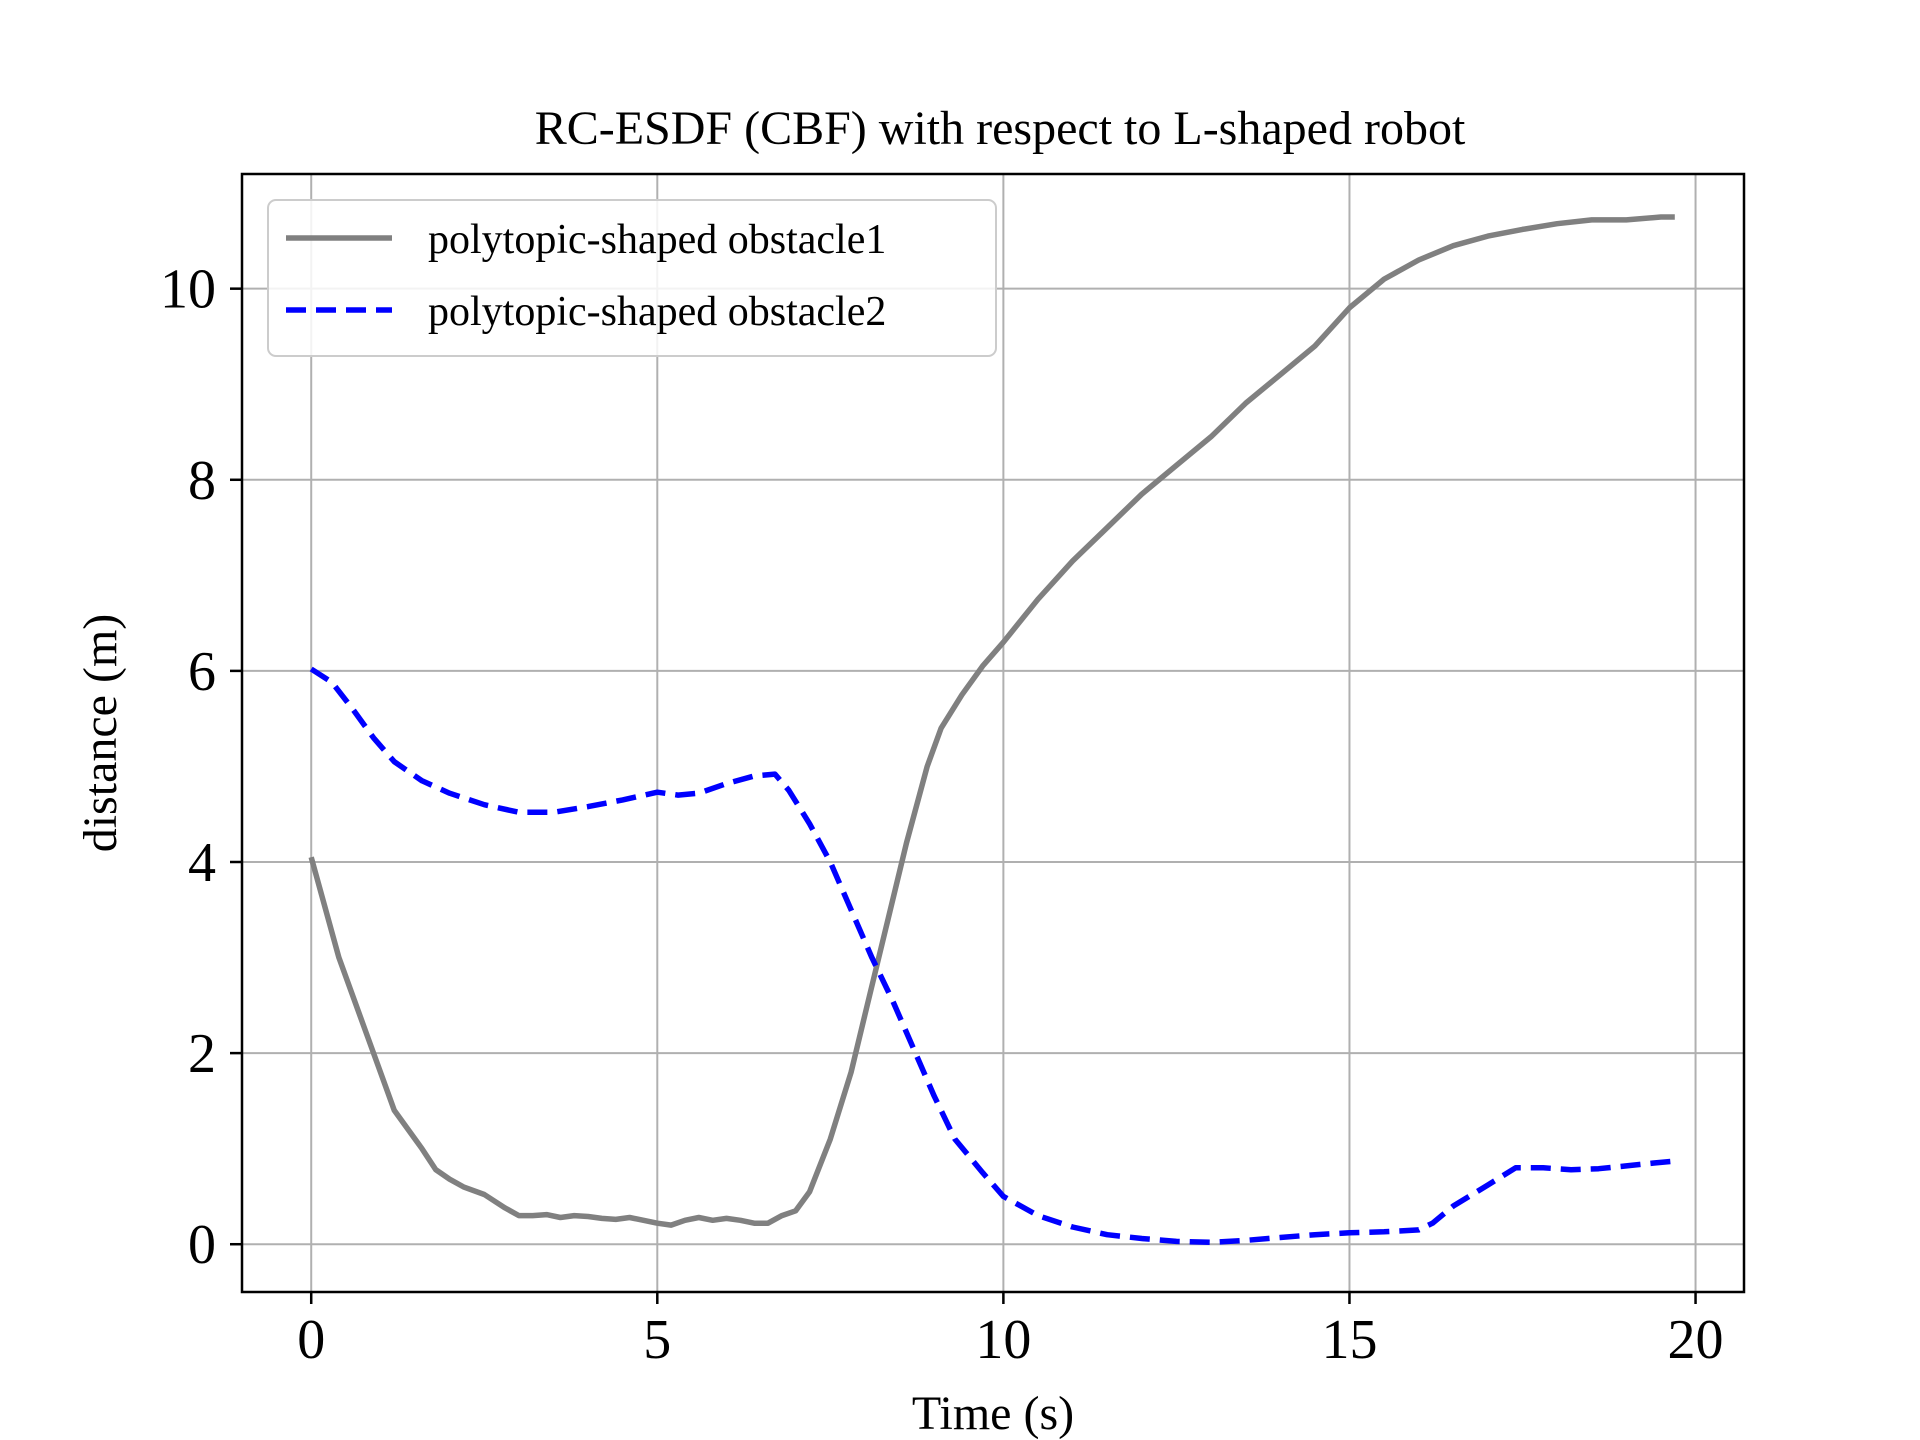  Describe the element at coordinates (202, 863) in the screenshot. I see `y-tick-label: 4` at that location.